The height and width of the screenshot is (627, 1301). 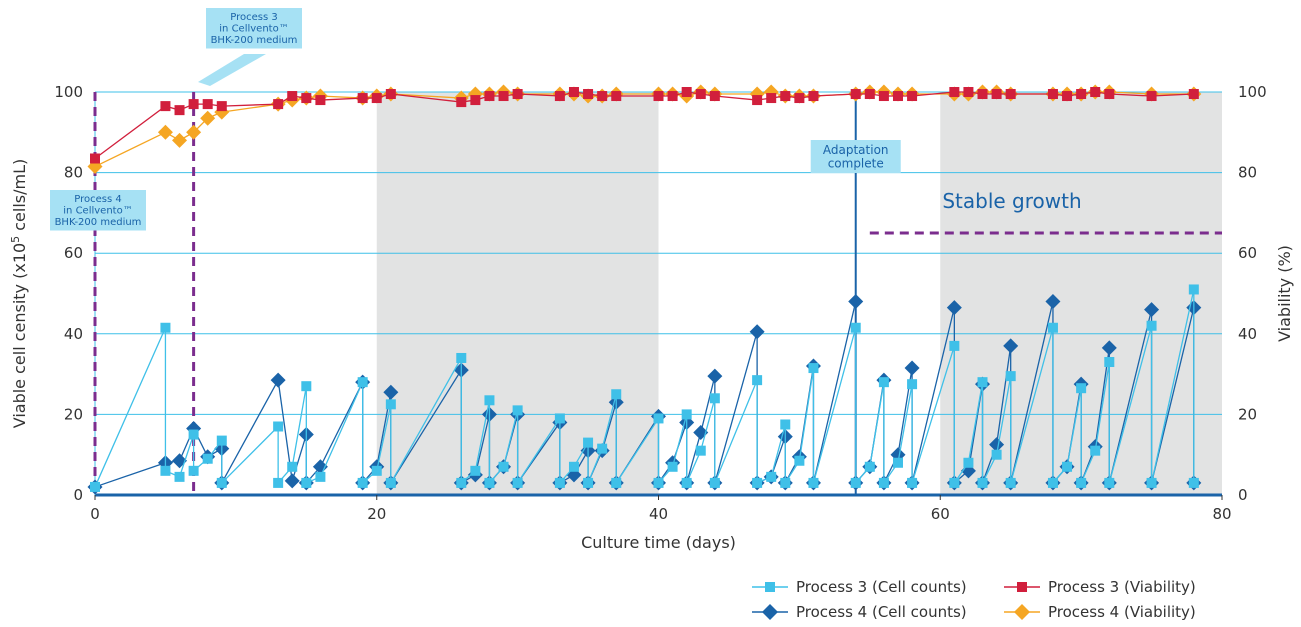 I want to click on legend-label-p4-cells: Process 4 (Cell counts), so click(x=881, y=612).